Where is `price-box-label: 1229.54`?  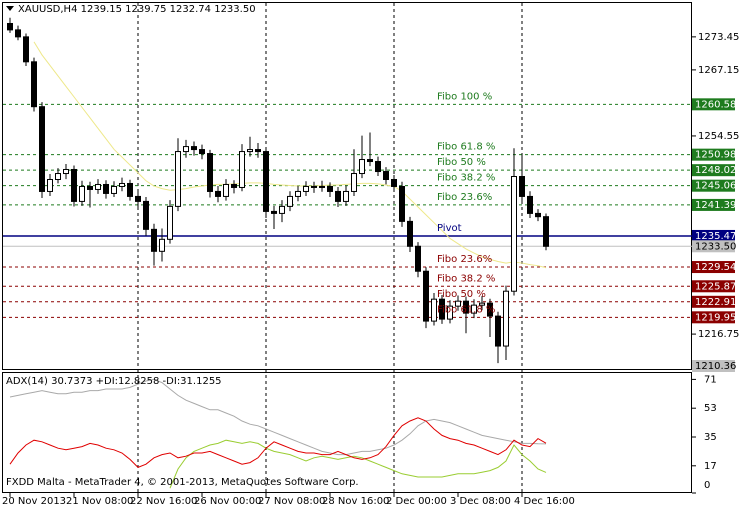
price-box-label: 1229.54 is located at coordinates (715, 267).